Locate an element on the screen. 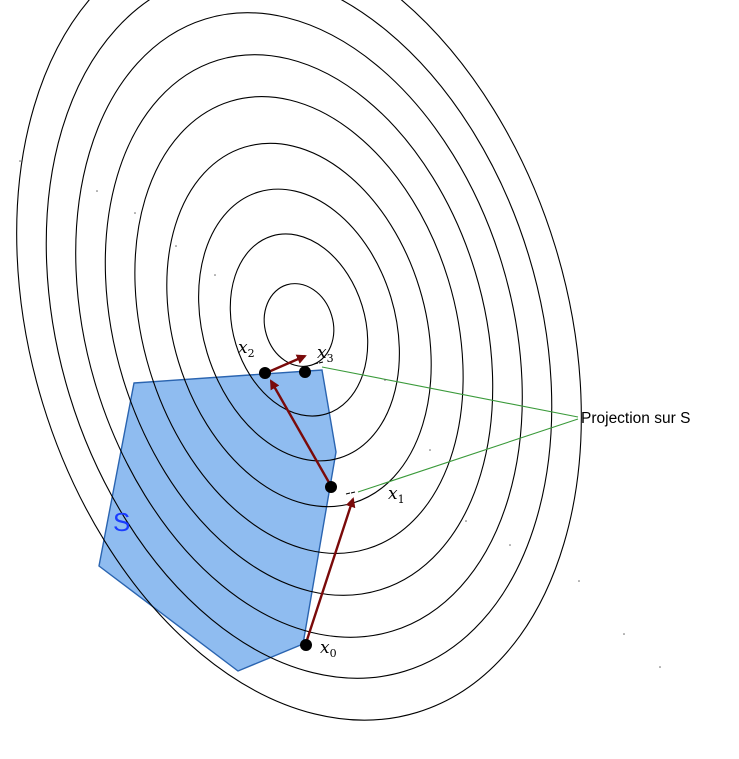 This screenshot has width=739, height=759. point-x2 is located at coordinates (265, 373).